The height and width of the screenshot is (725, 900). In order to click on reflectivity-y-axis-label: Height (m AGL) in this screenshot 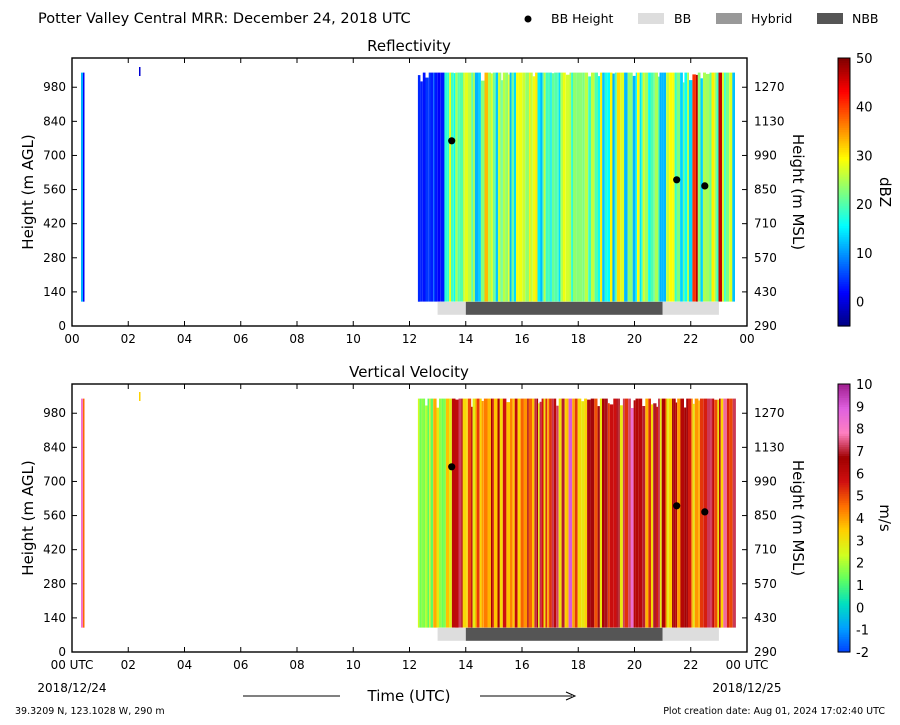, I will do `click(28, 191)`.